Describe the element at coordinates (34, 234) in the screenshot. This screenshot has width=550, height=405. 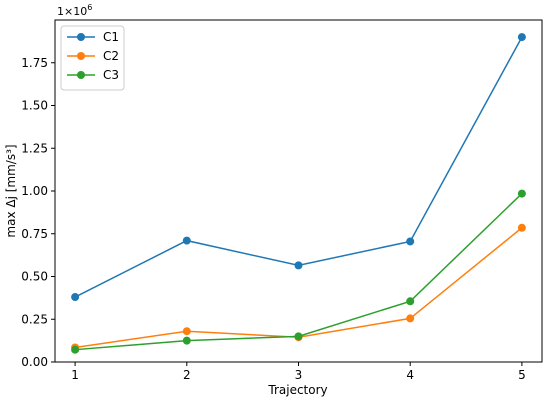
I see `y-tick-label: 0.75` at that location.